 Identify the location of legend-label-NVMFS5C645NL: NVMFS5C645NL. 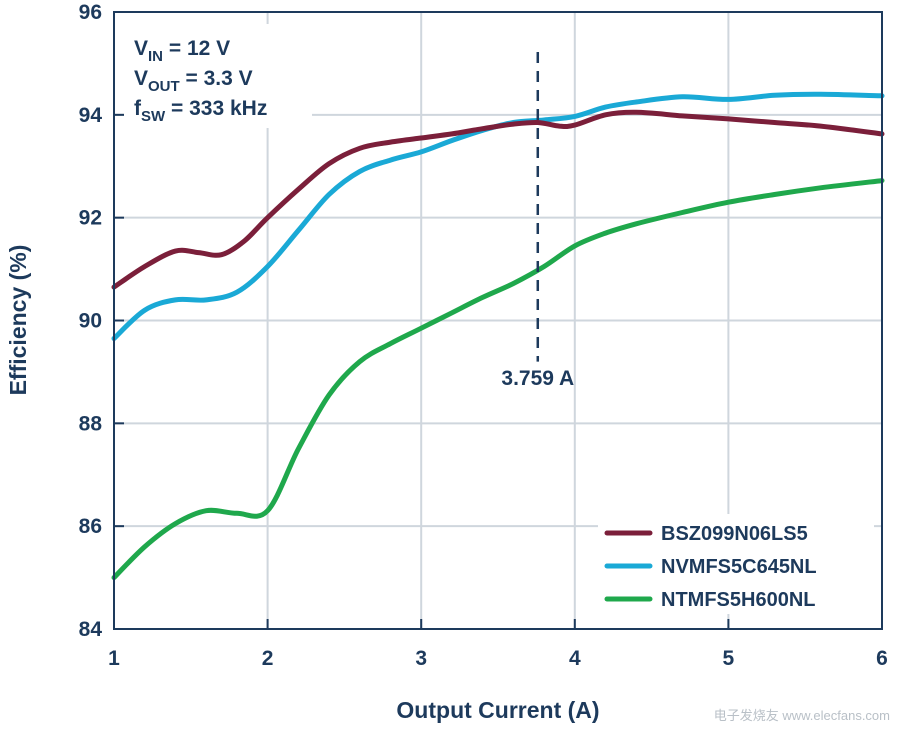
(739, 567).